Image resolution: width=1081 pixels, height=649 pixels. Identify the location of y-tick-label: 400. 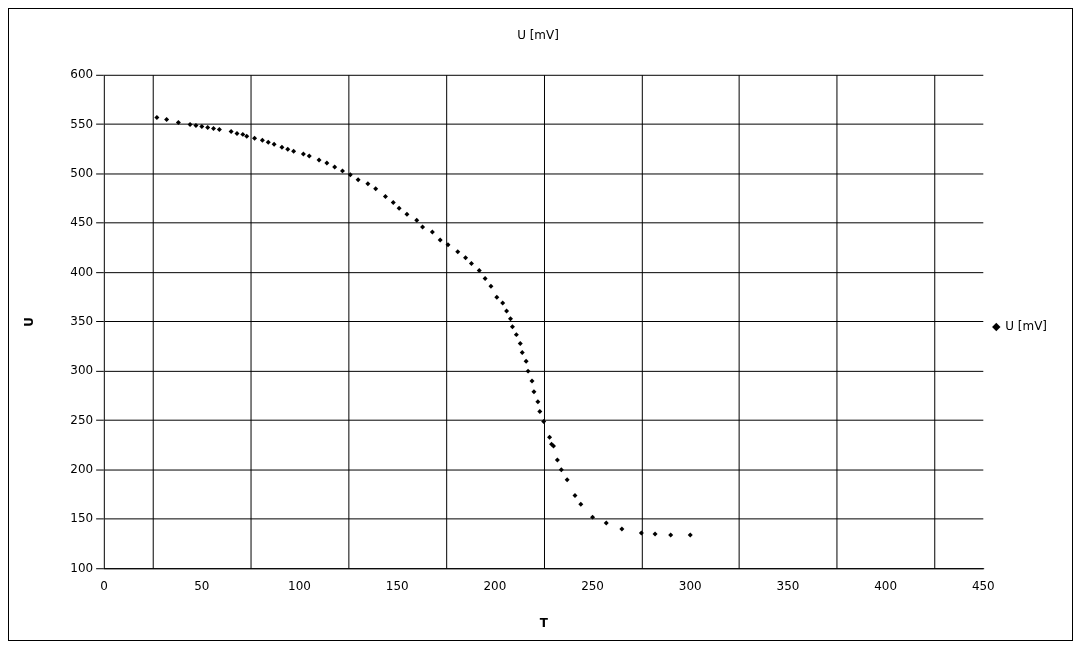
(82, 271).